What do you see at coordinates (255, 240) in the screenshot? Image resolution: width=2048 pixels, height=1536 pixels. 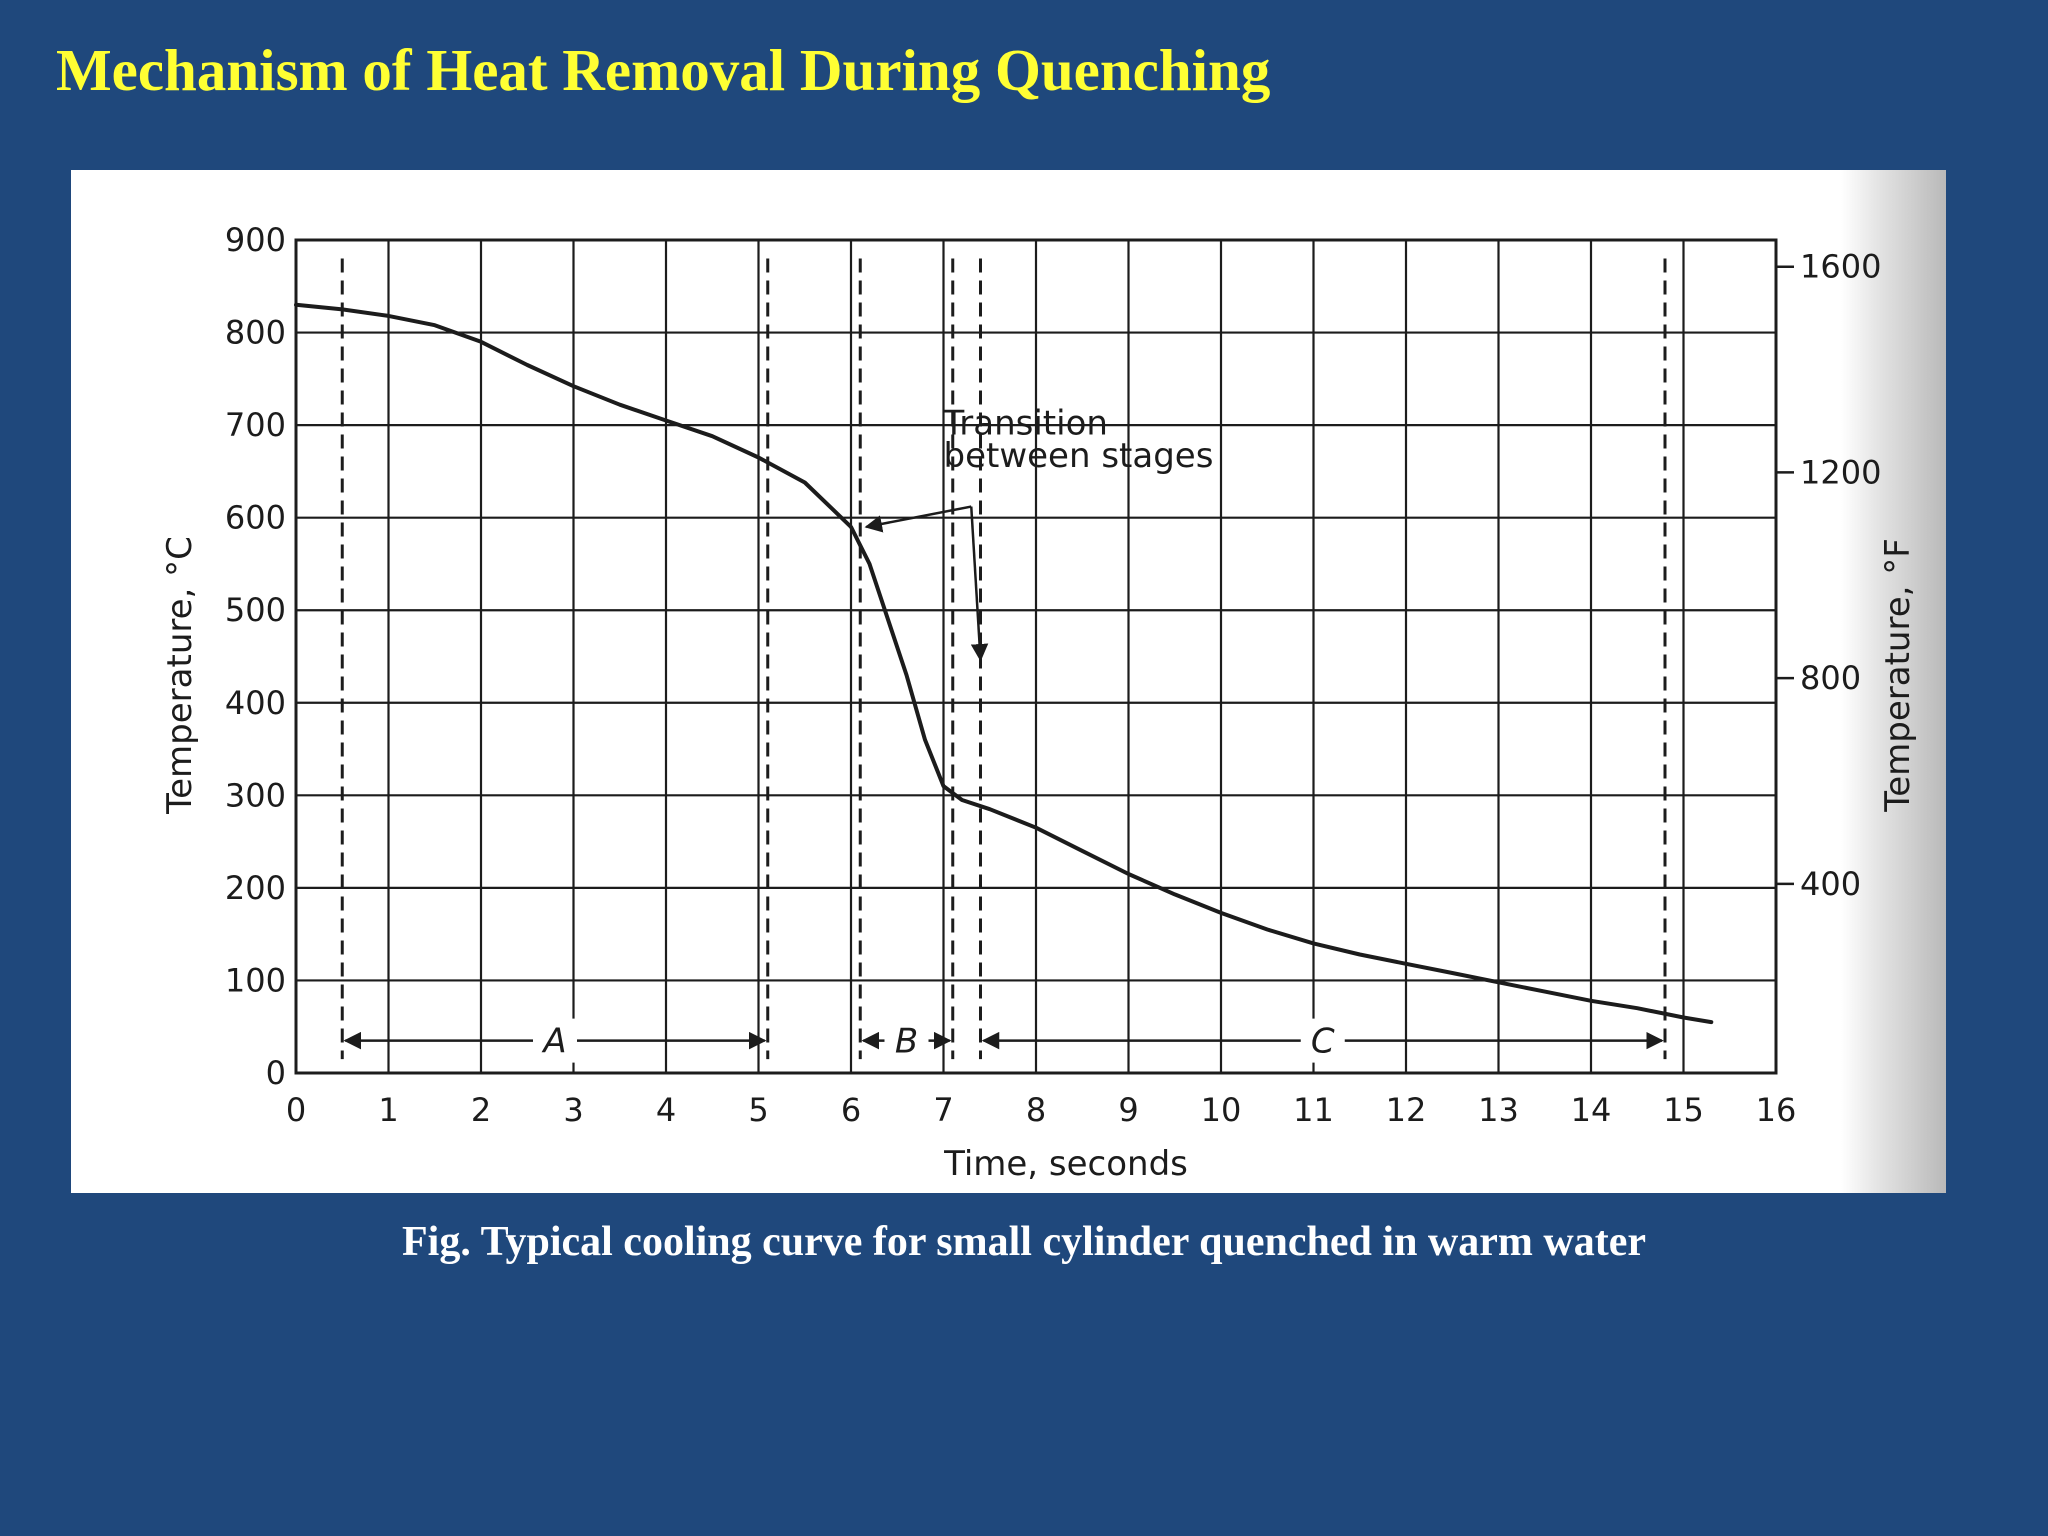 I see `y-tick-label-9: 900` at bounding box center [255, 240].